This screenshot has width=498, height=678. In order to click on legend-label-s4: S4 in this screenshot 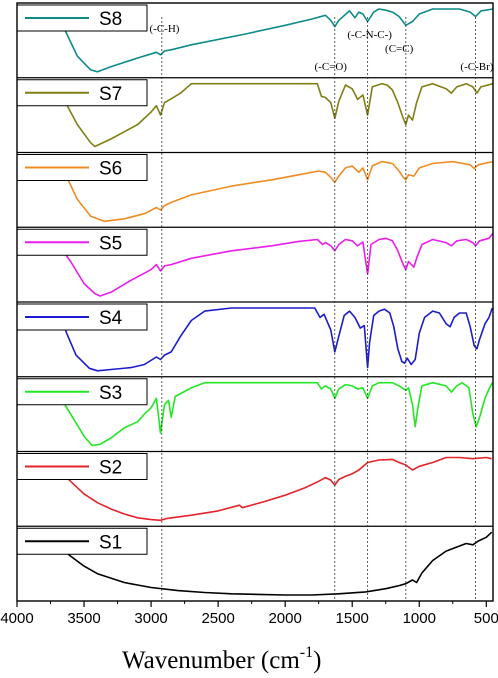, I will do `click(111, 318)`.